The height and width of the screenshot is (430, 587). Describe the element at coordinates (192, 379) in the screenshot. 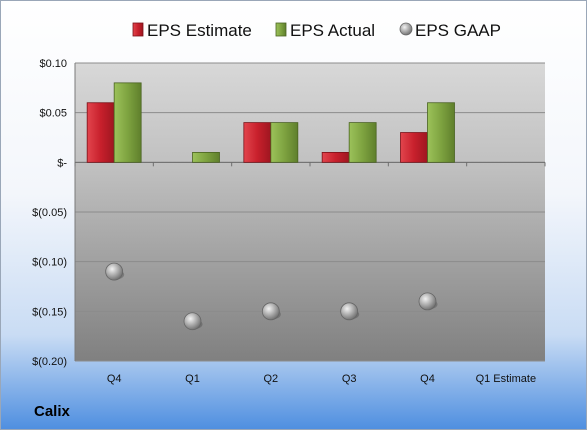

I see `x-tick-label: Q1` at that location.